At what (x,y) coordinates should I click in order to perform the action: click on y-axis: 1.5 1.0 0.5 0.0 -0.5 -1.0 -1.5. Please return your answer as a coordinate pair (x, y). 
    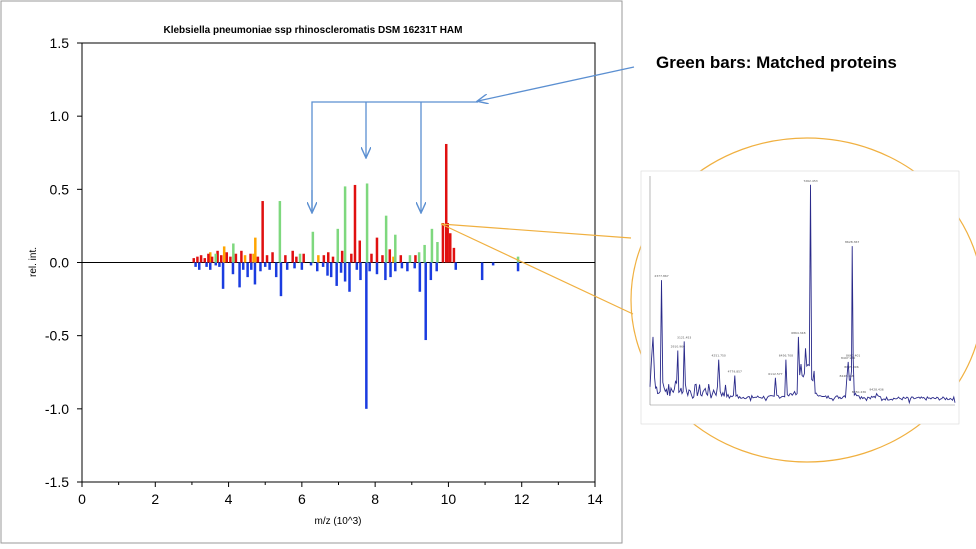
    Looking at the image, I should click on (63, 262).